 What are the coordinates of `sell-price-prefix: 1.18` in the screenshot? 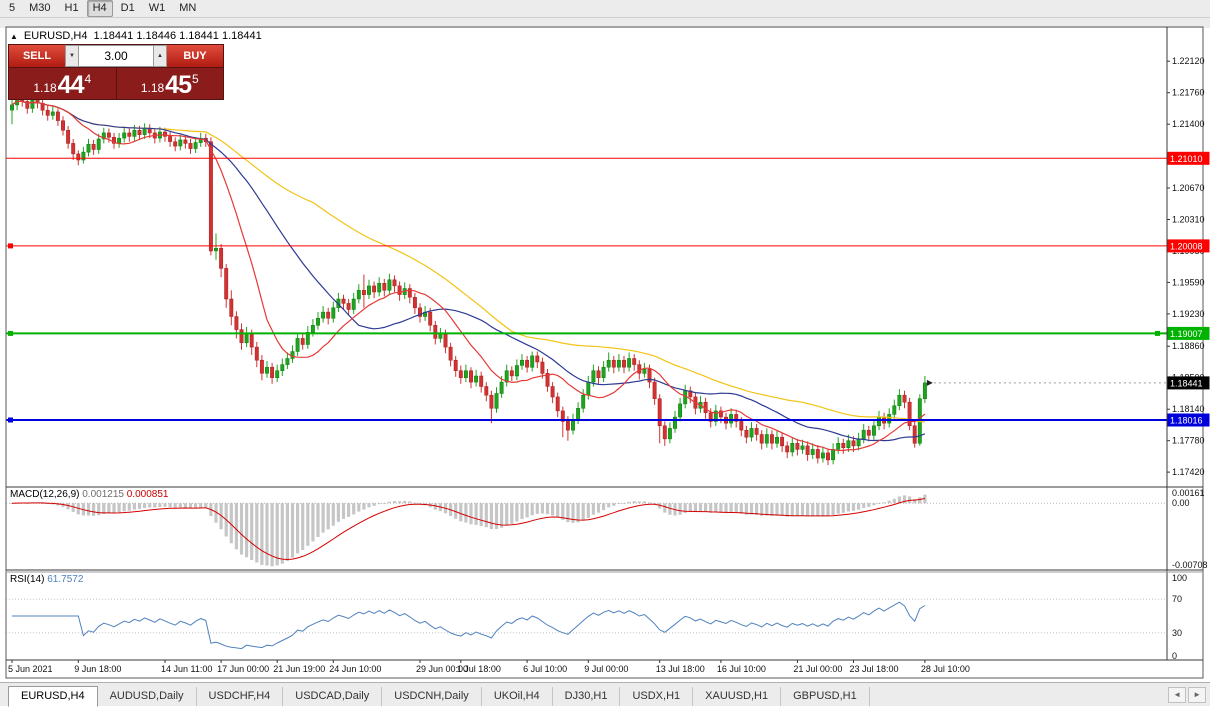 It's located at (45, 88).